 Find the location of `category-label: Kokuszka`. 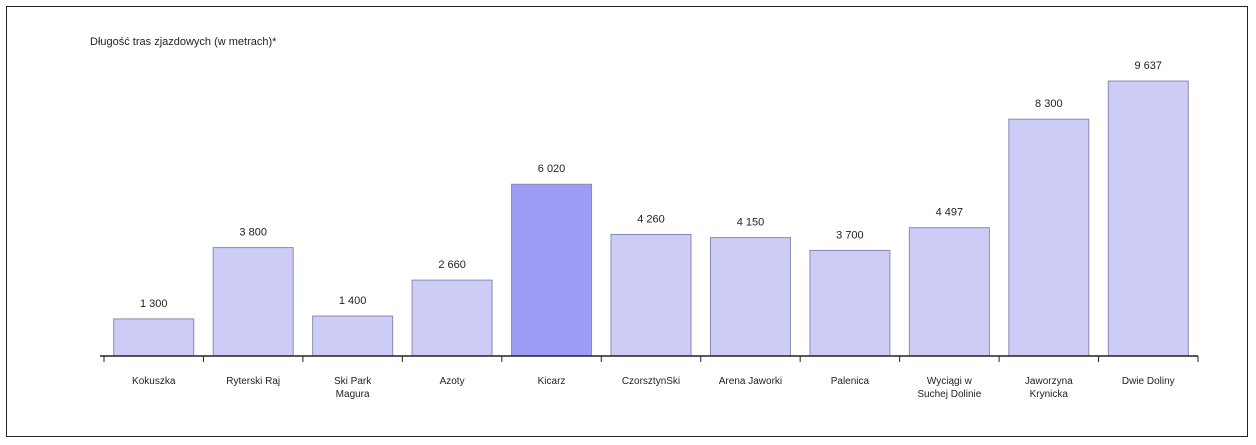

category-label: Kokuszka is located at coordinates (154, 381).